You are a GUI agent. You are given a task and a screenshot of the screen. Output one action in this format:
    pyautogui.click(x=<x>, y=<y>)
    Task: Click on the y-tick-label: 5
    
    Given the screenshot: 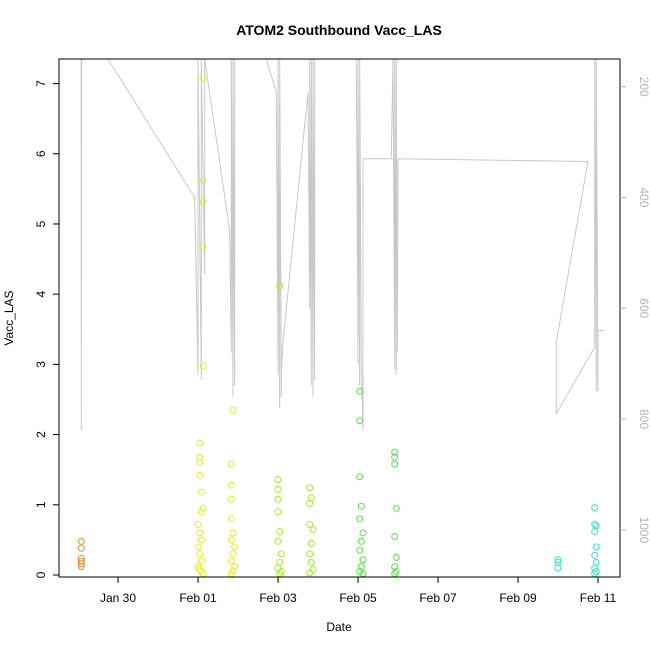 What is the action you would take?
    pyautogui.click(x=41, y=223)
    